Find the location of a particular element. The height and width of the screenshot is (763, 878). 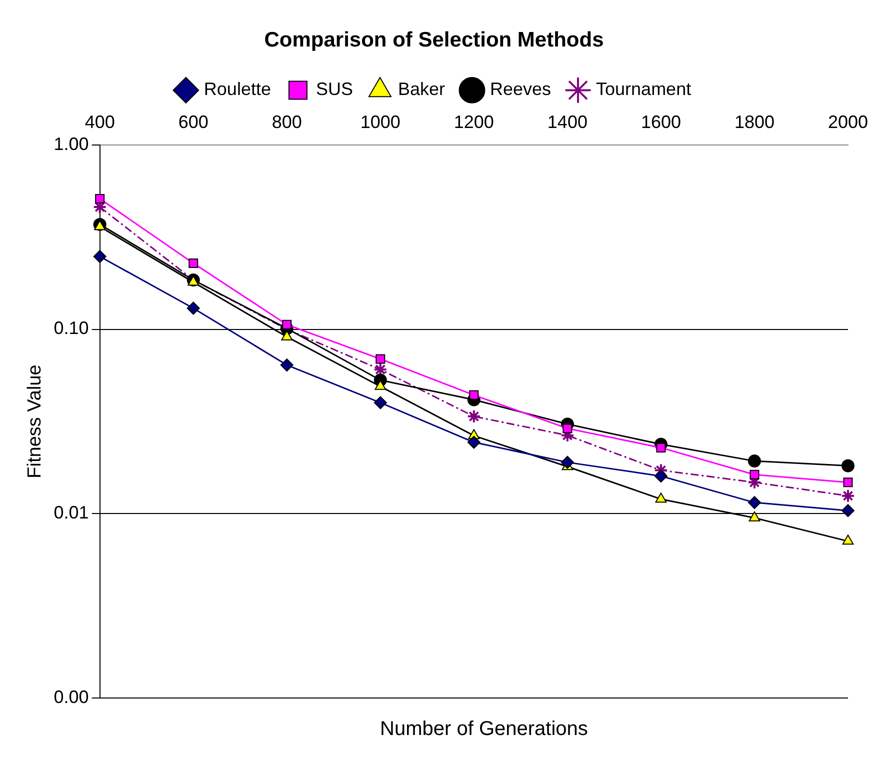

x-tick-label: 1800 is located at coordinates (754, 122).